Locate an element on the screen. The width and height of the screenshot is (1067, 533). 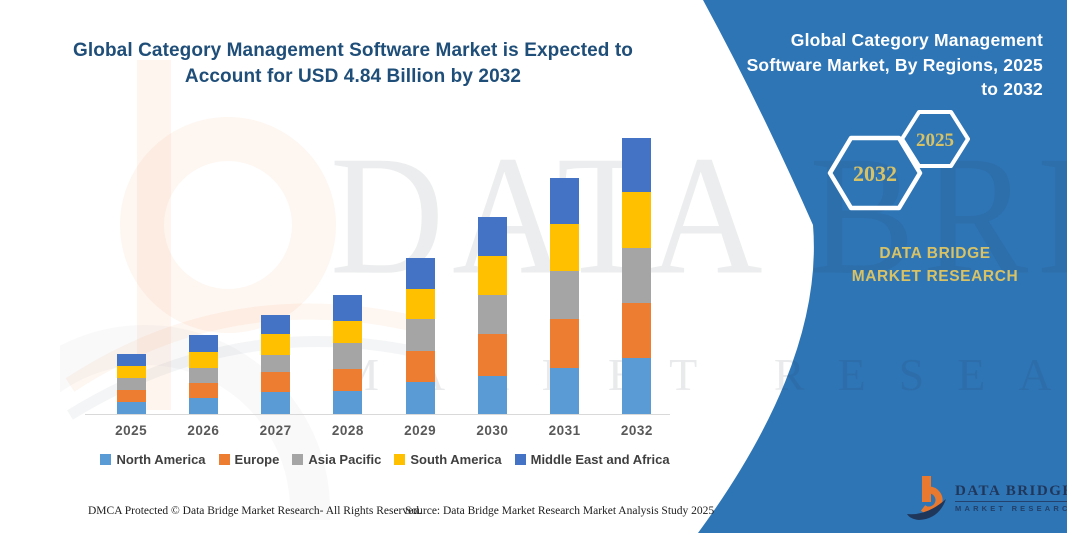
bar-slot-2030 is located at coordinates (492, 315).